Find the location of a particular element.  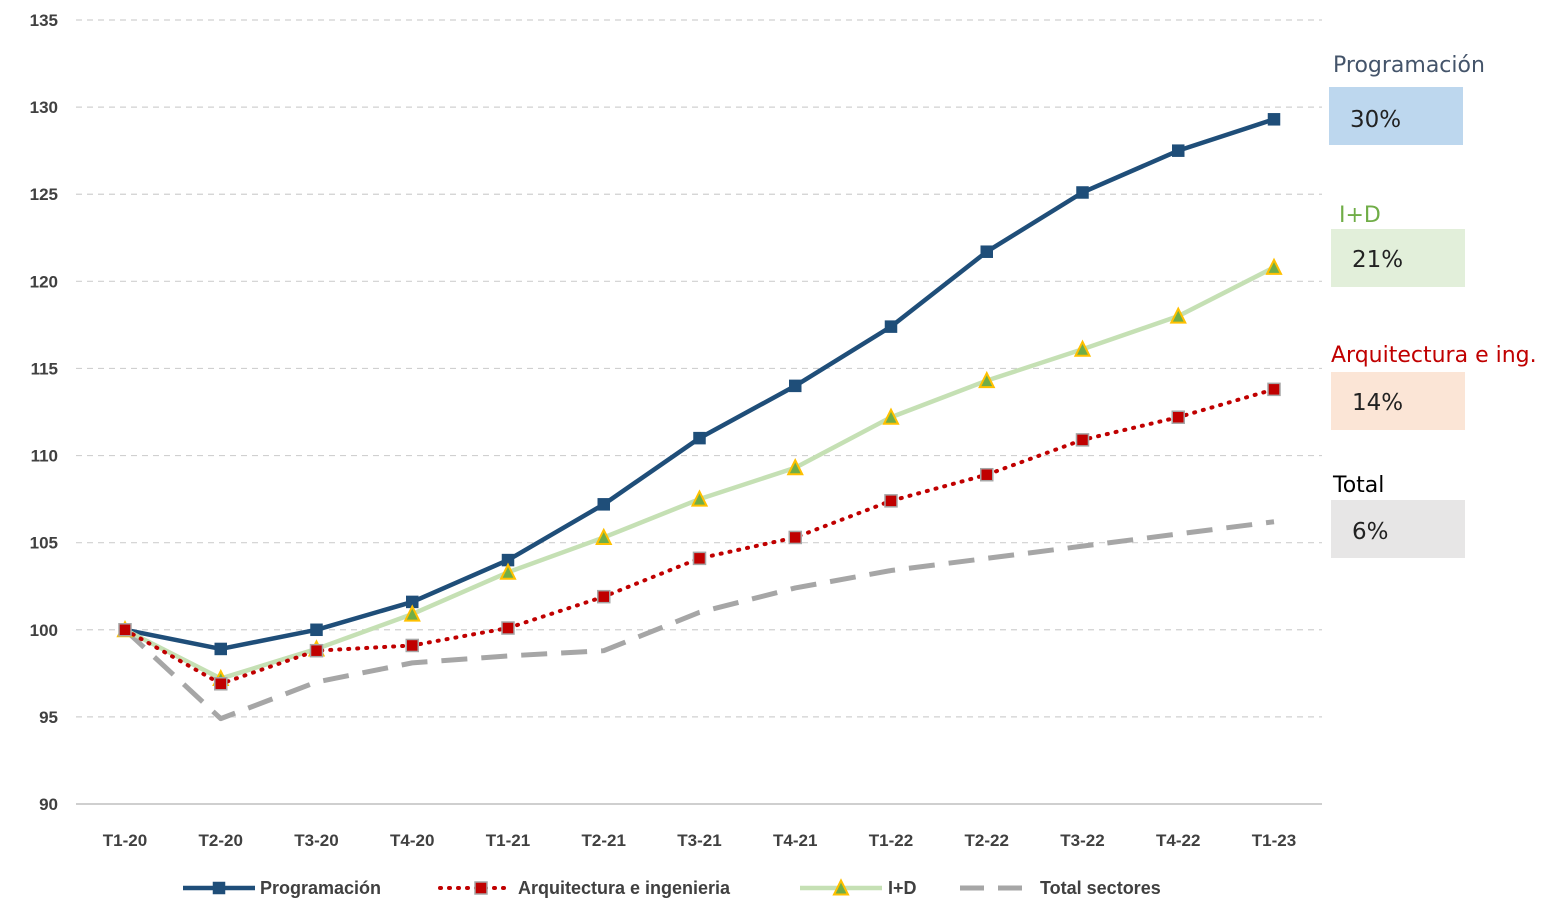

annotation-3: Arquitectura e ing. 14% is located at coordinates (1434, 386).